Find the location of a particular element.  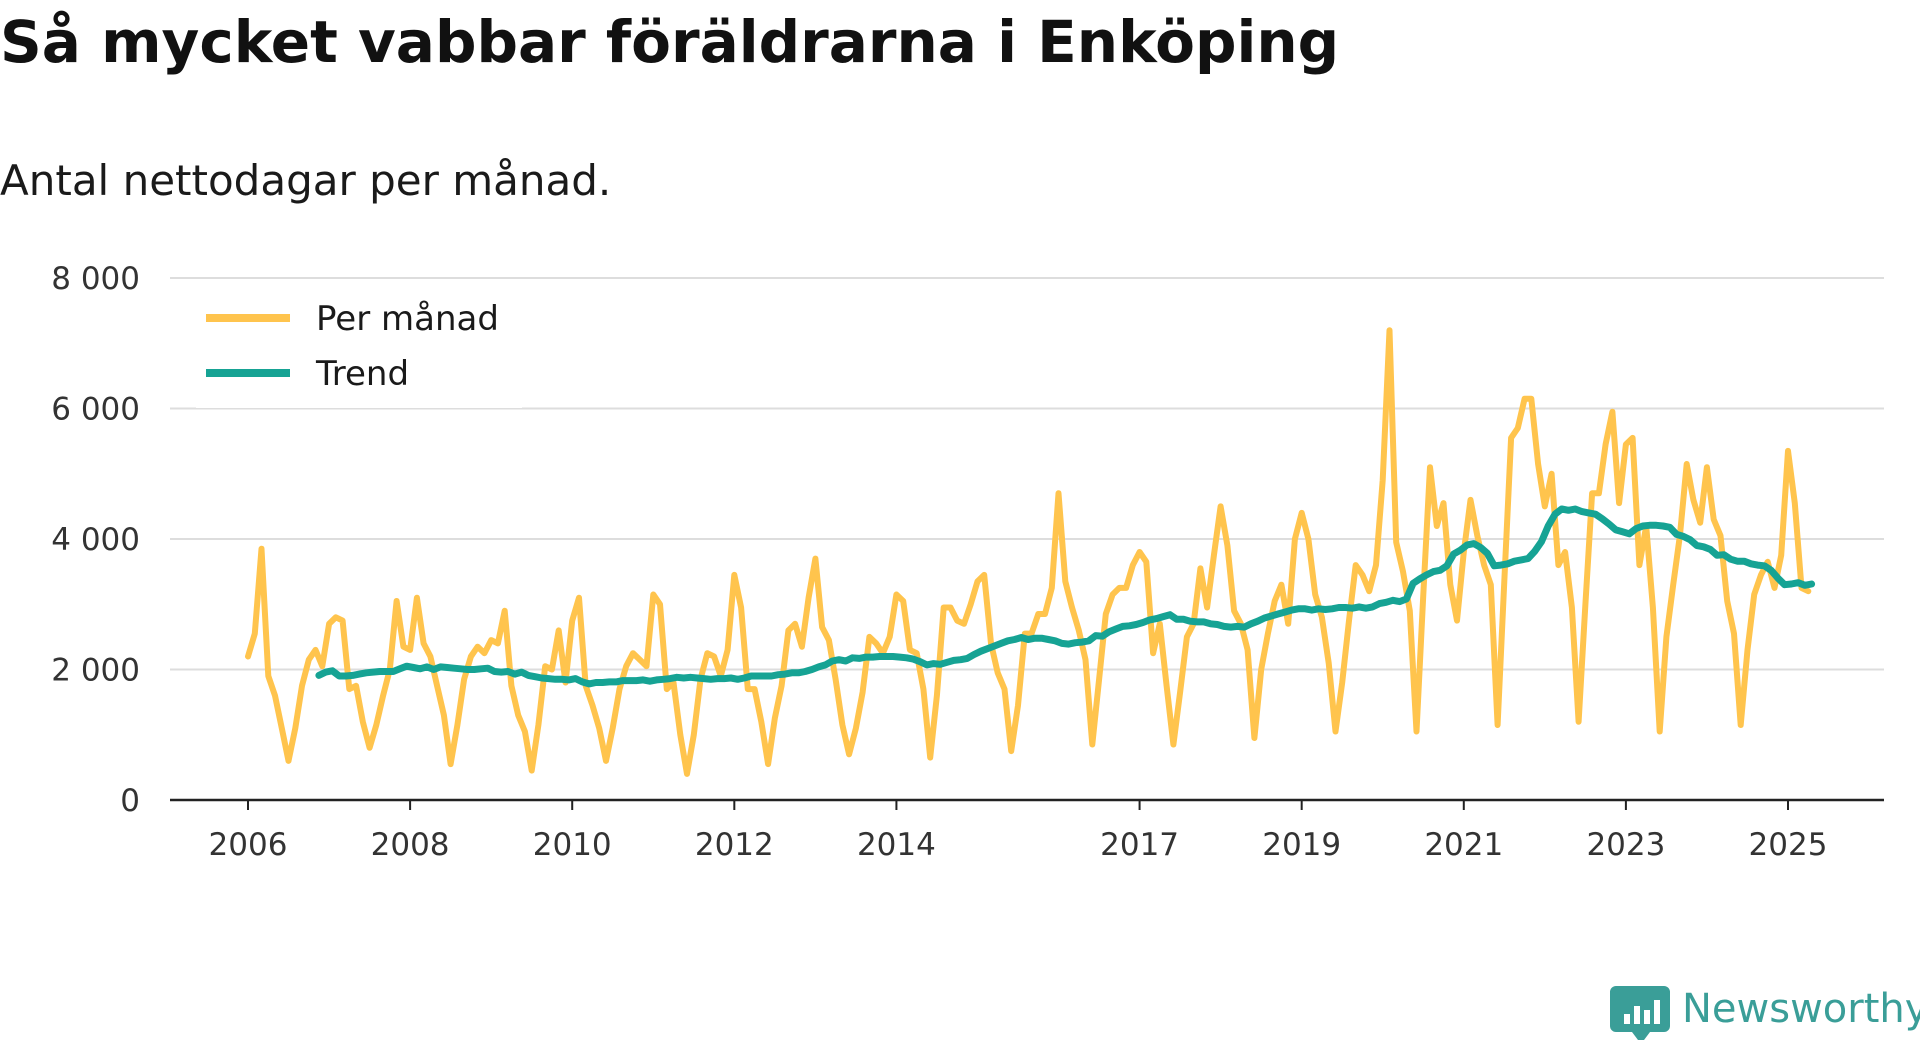

x-tick-label: 2006 is located at coordinates (248, 845).